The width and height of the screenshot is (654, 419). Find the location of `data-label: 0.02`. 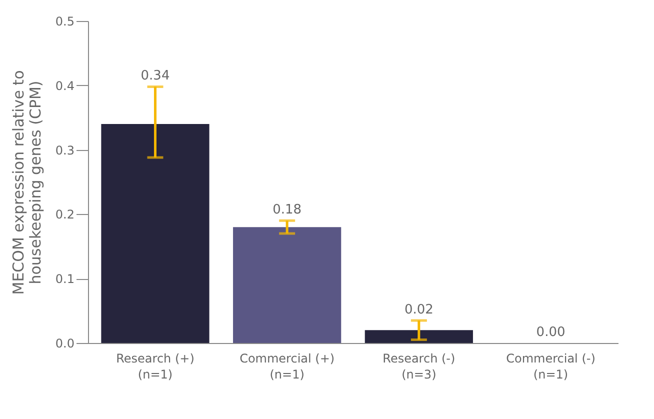

data-label: 0.02 is located at coordinates (419, 310).